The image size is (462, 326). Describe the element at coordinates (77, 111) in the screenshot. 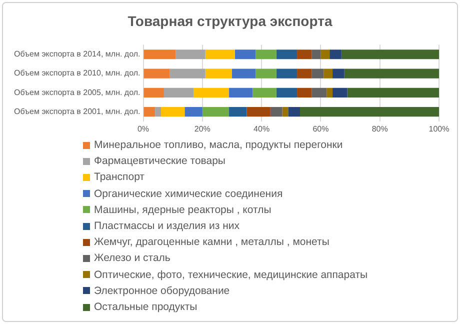

I see `y-tick-label: Объем экспорта в 2001, млн. дол.` at that location.